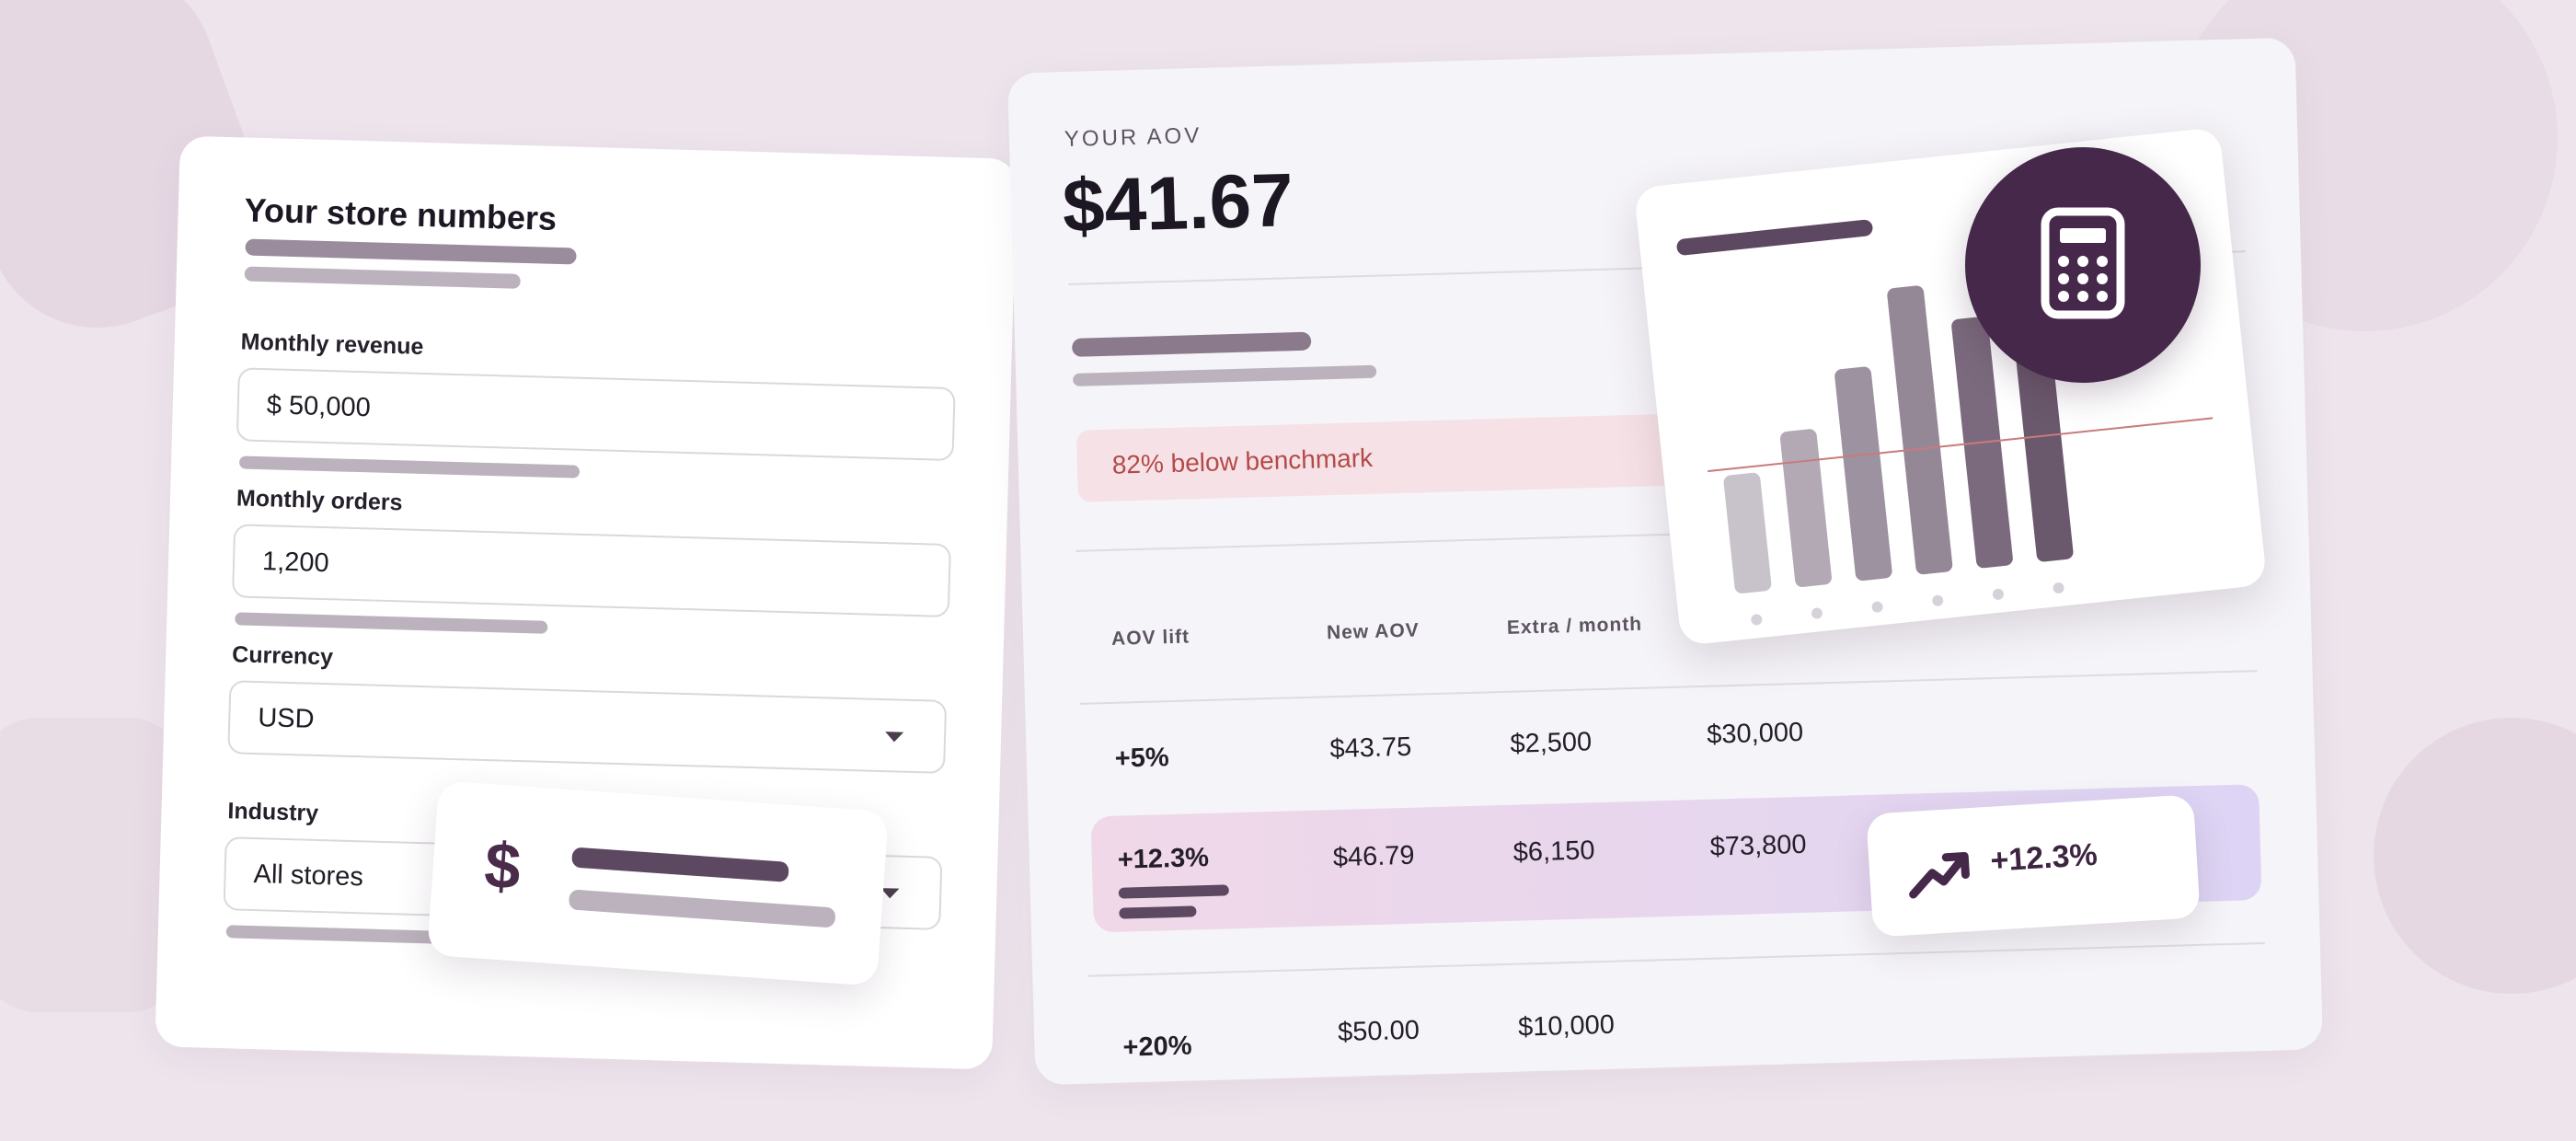 Image resolution: width=2576 pixels, height=1141 pixels. I want to click on bar-chart, so click(1961, 456).